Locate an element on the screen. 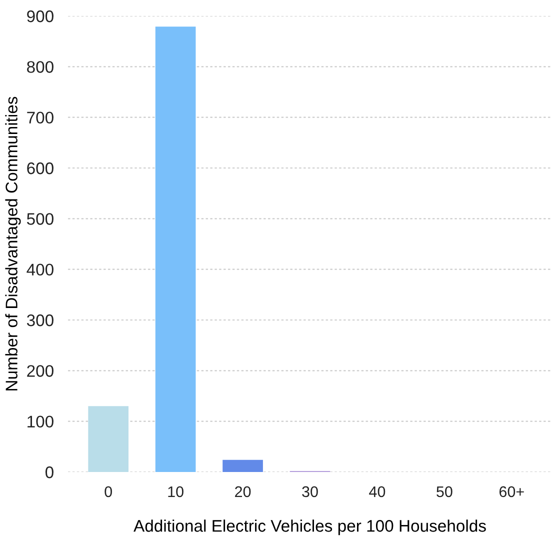  y-tick-label: 600 is located at coordinates (40, 168).